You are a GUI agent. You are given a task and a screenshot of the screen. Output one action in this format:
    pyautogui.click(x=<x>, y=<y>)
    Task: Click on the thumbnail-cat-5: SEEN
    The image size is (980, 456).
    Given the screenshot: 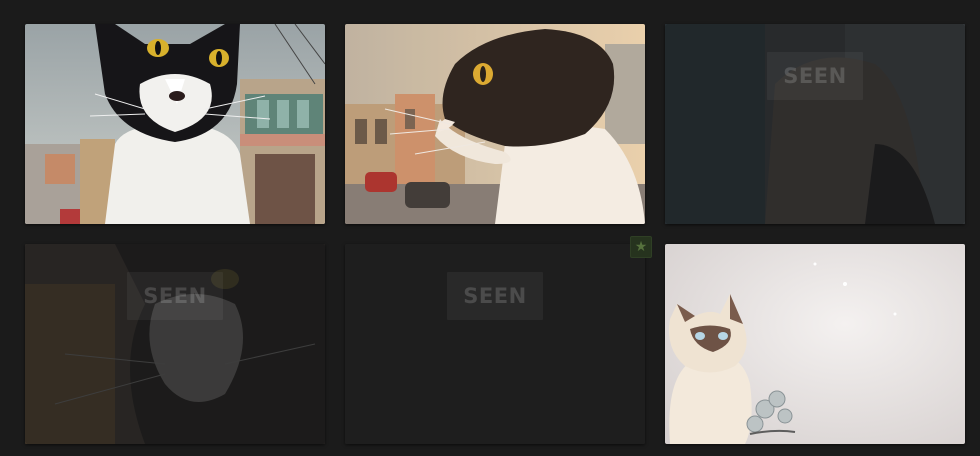 What is the action you would take?
    pyautogui.click(x=495, y=344)
    